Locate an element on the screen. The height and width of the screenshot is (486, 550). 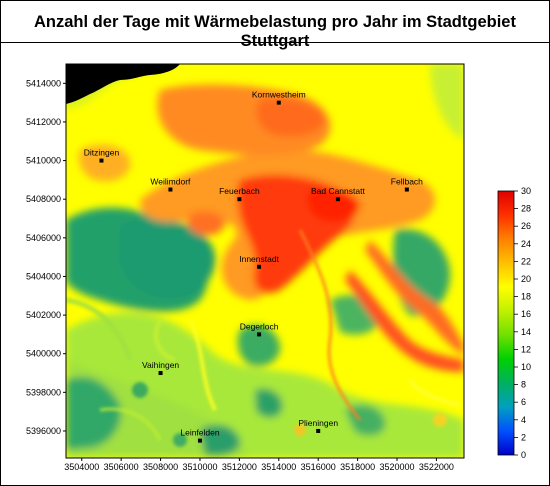
place-label: Fellbach is located at coordinates (407, 182).